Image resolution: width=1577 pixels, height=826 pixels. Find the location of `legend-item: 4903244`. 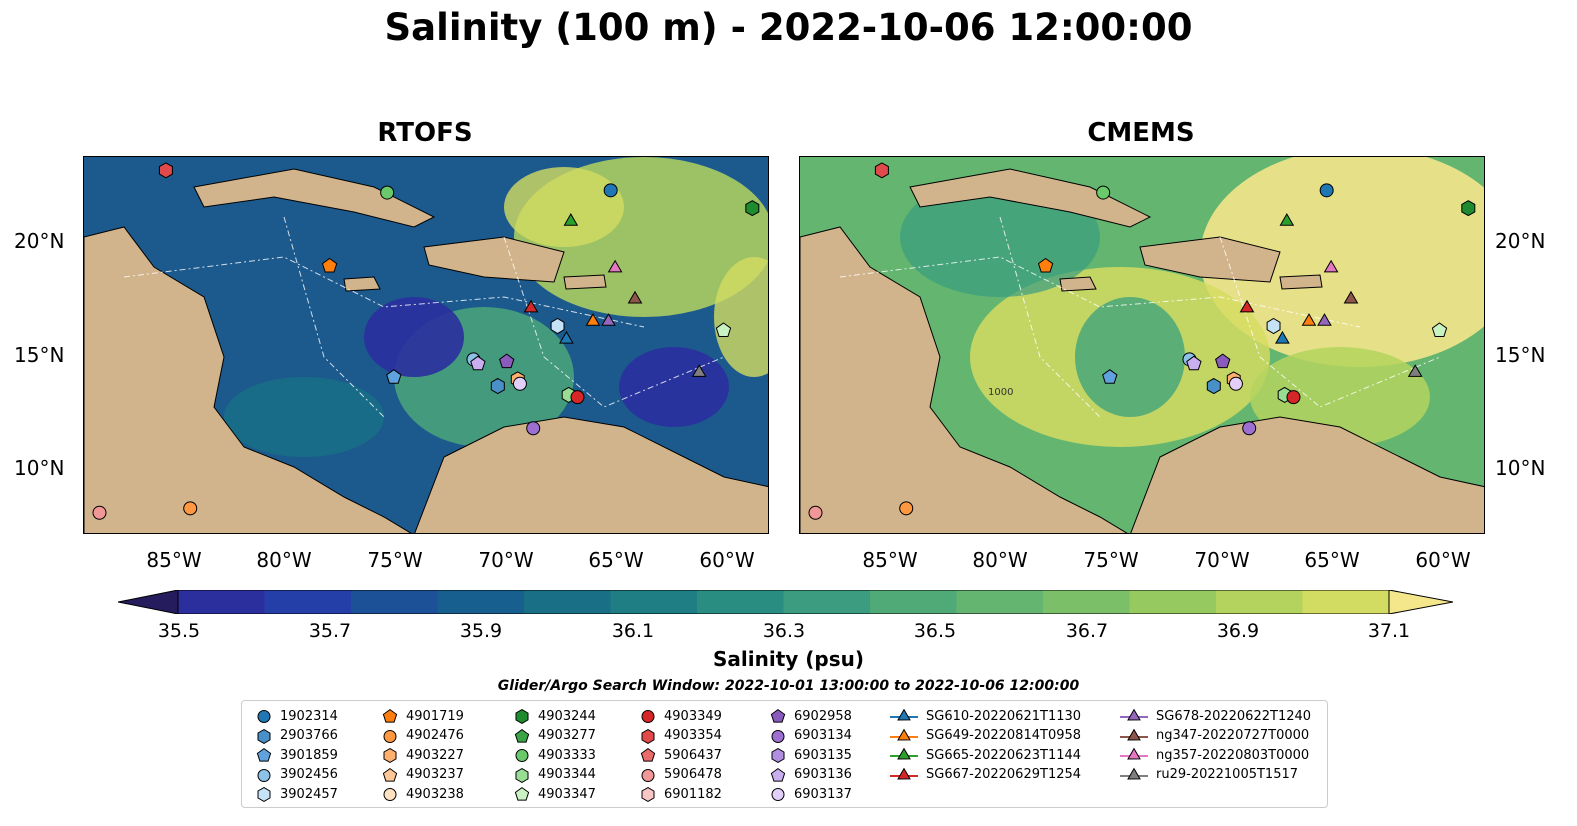

legend-item: 4903244 is located at coordinates (555, 716).